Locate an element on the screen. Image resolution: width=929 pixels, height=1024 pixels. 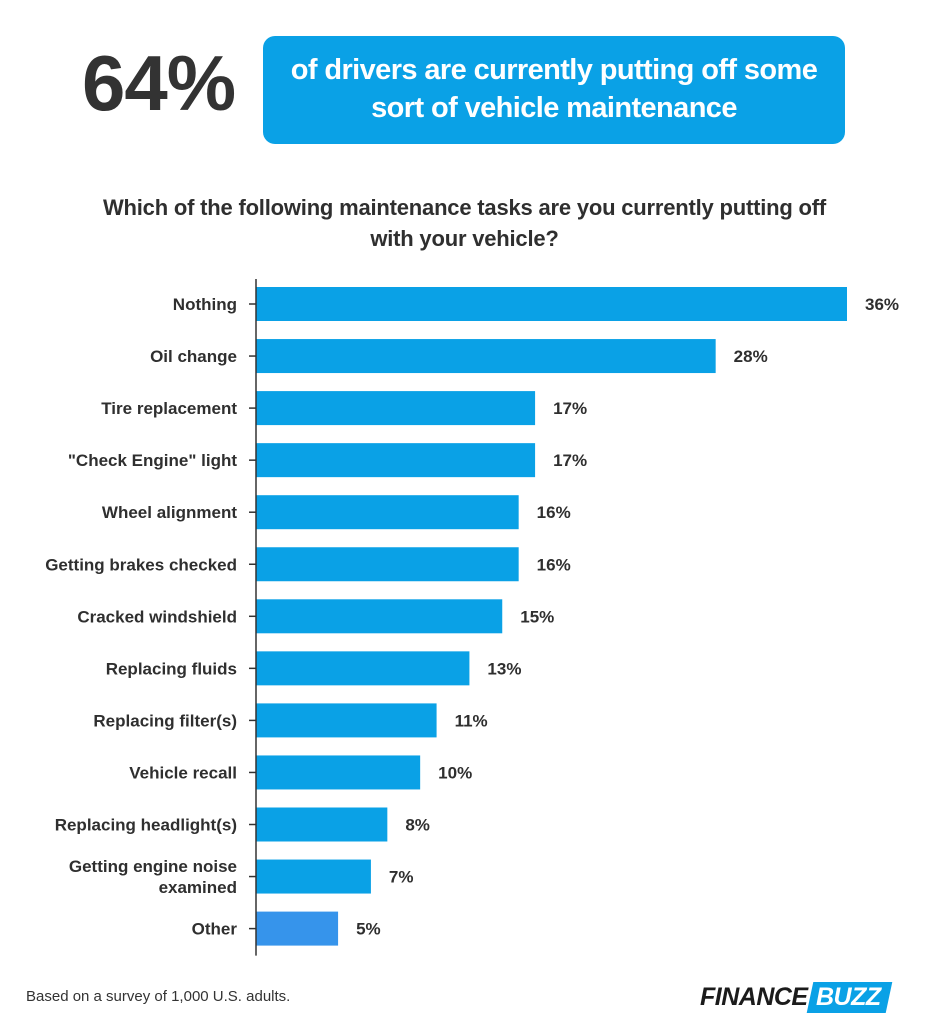
category-label-8: Replacing filter(s) is located at coordinates (165, 720).